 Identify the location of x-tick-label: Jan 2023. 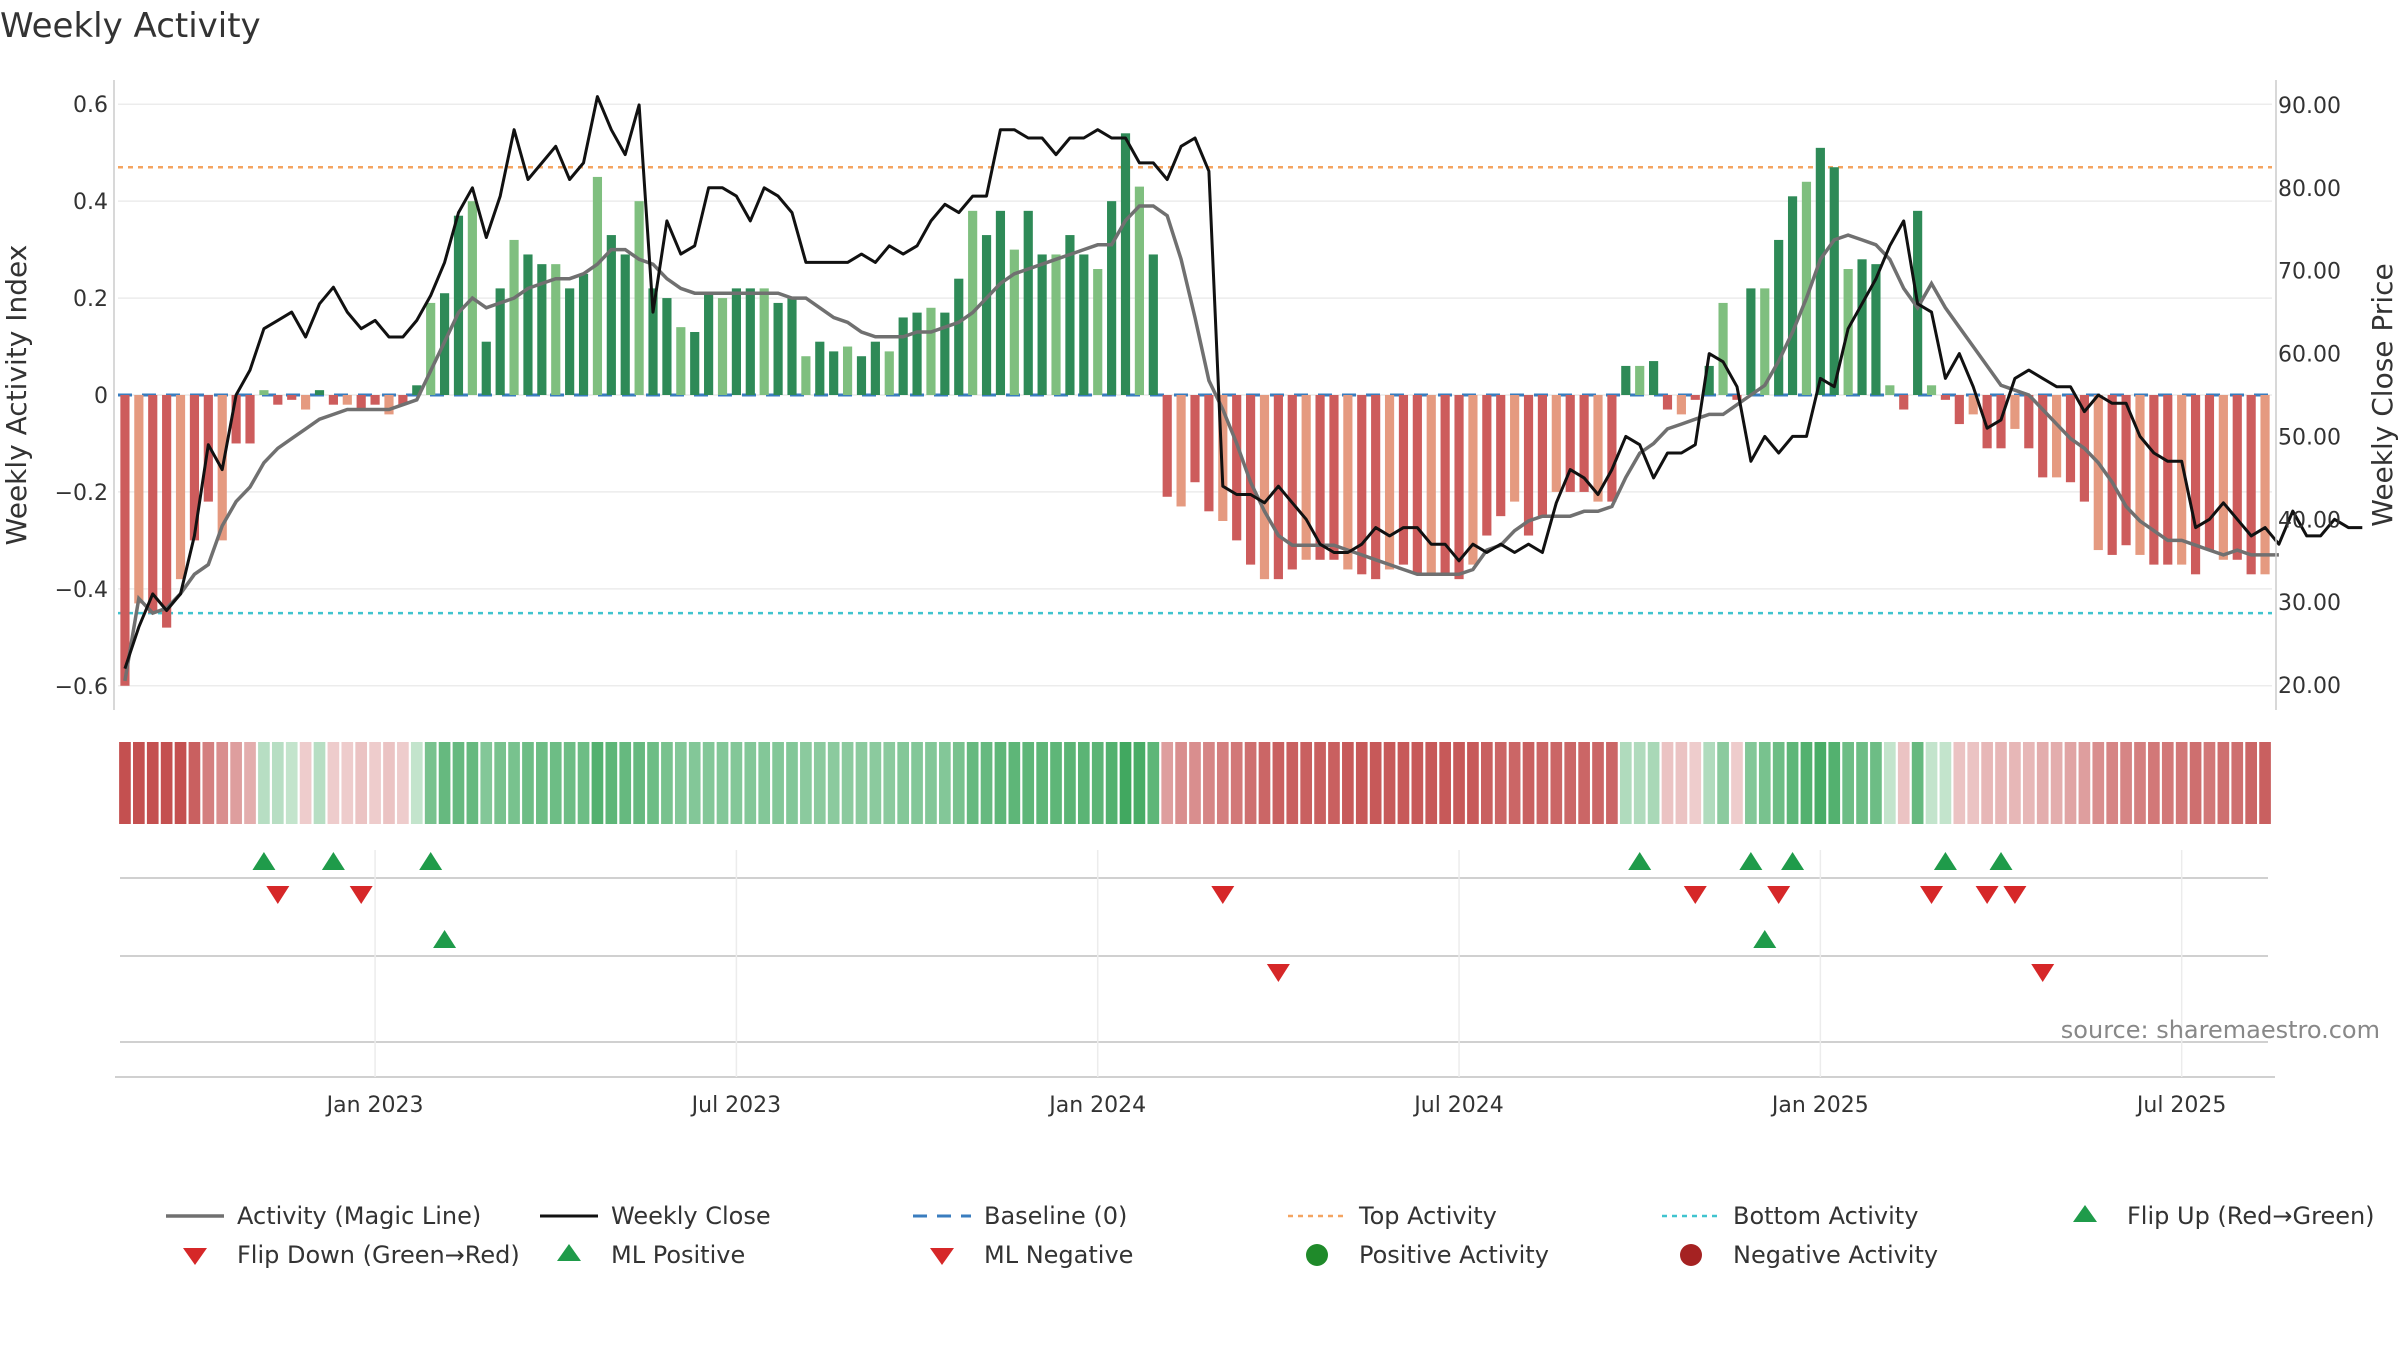
(374, 1105).